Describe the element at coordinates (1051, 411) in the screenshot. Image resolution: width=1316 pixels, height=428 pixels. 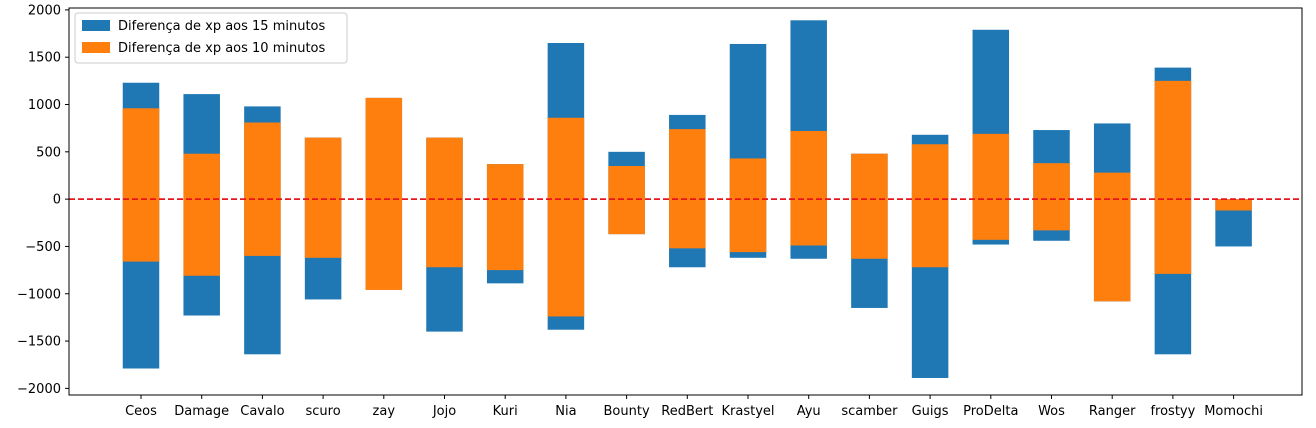
I see `x-tick-label-wos: Wos` at that location.